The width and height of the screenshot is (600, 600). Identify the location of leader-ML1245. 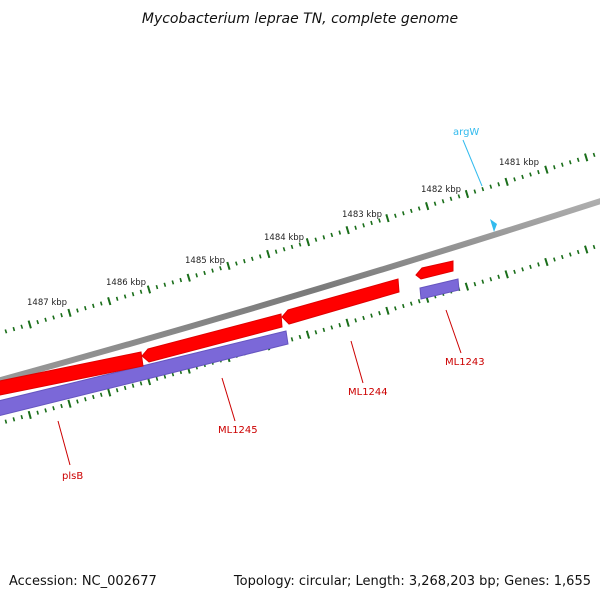
(228, 399).